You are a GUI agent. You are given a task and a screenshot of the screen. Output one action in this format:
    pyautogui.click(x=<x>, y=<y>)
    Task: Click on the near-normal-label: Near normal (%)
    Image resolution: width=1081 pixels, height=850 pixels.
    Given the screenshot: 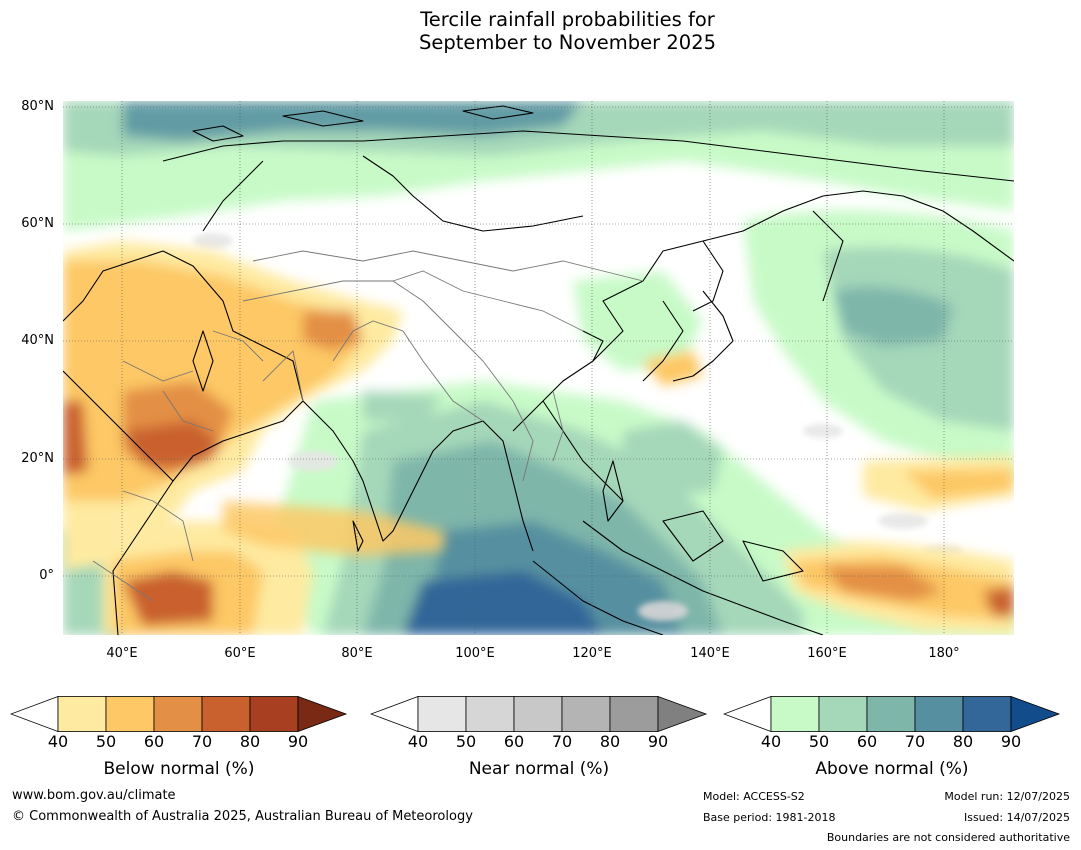 What is the action you would take?
    pyautogui.click(x=539, y=769)
    